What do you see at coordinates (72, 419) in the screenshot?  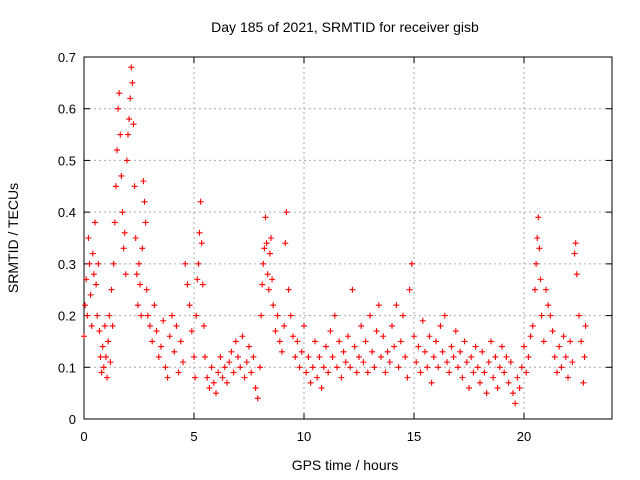 I see `y-tick-label: 0` at bounding box center [72, 419].